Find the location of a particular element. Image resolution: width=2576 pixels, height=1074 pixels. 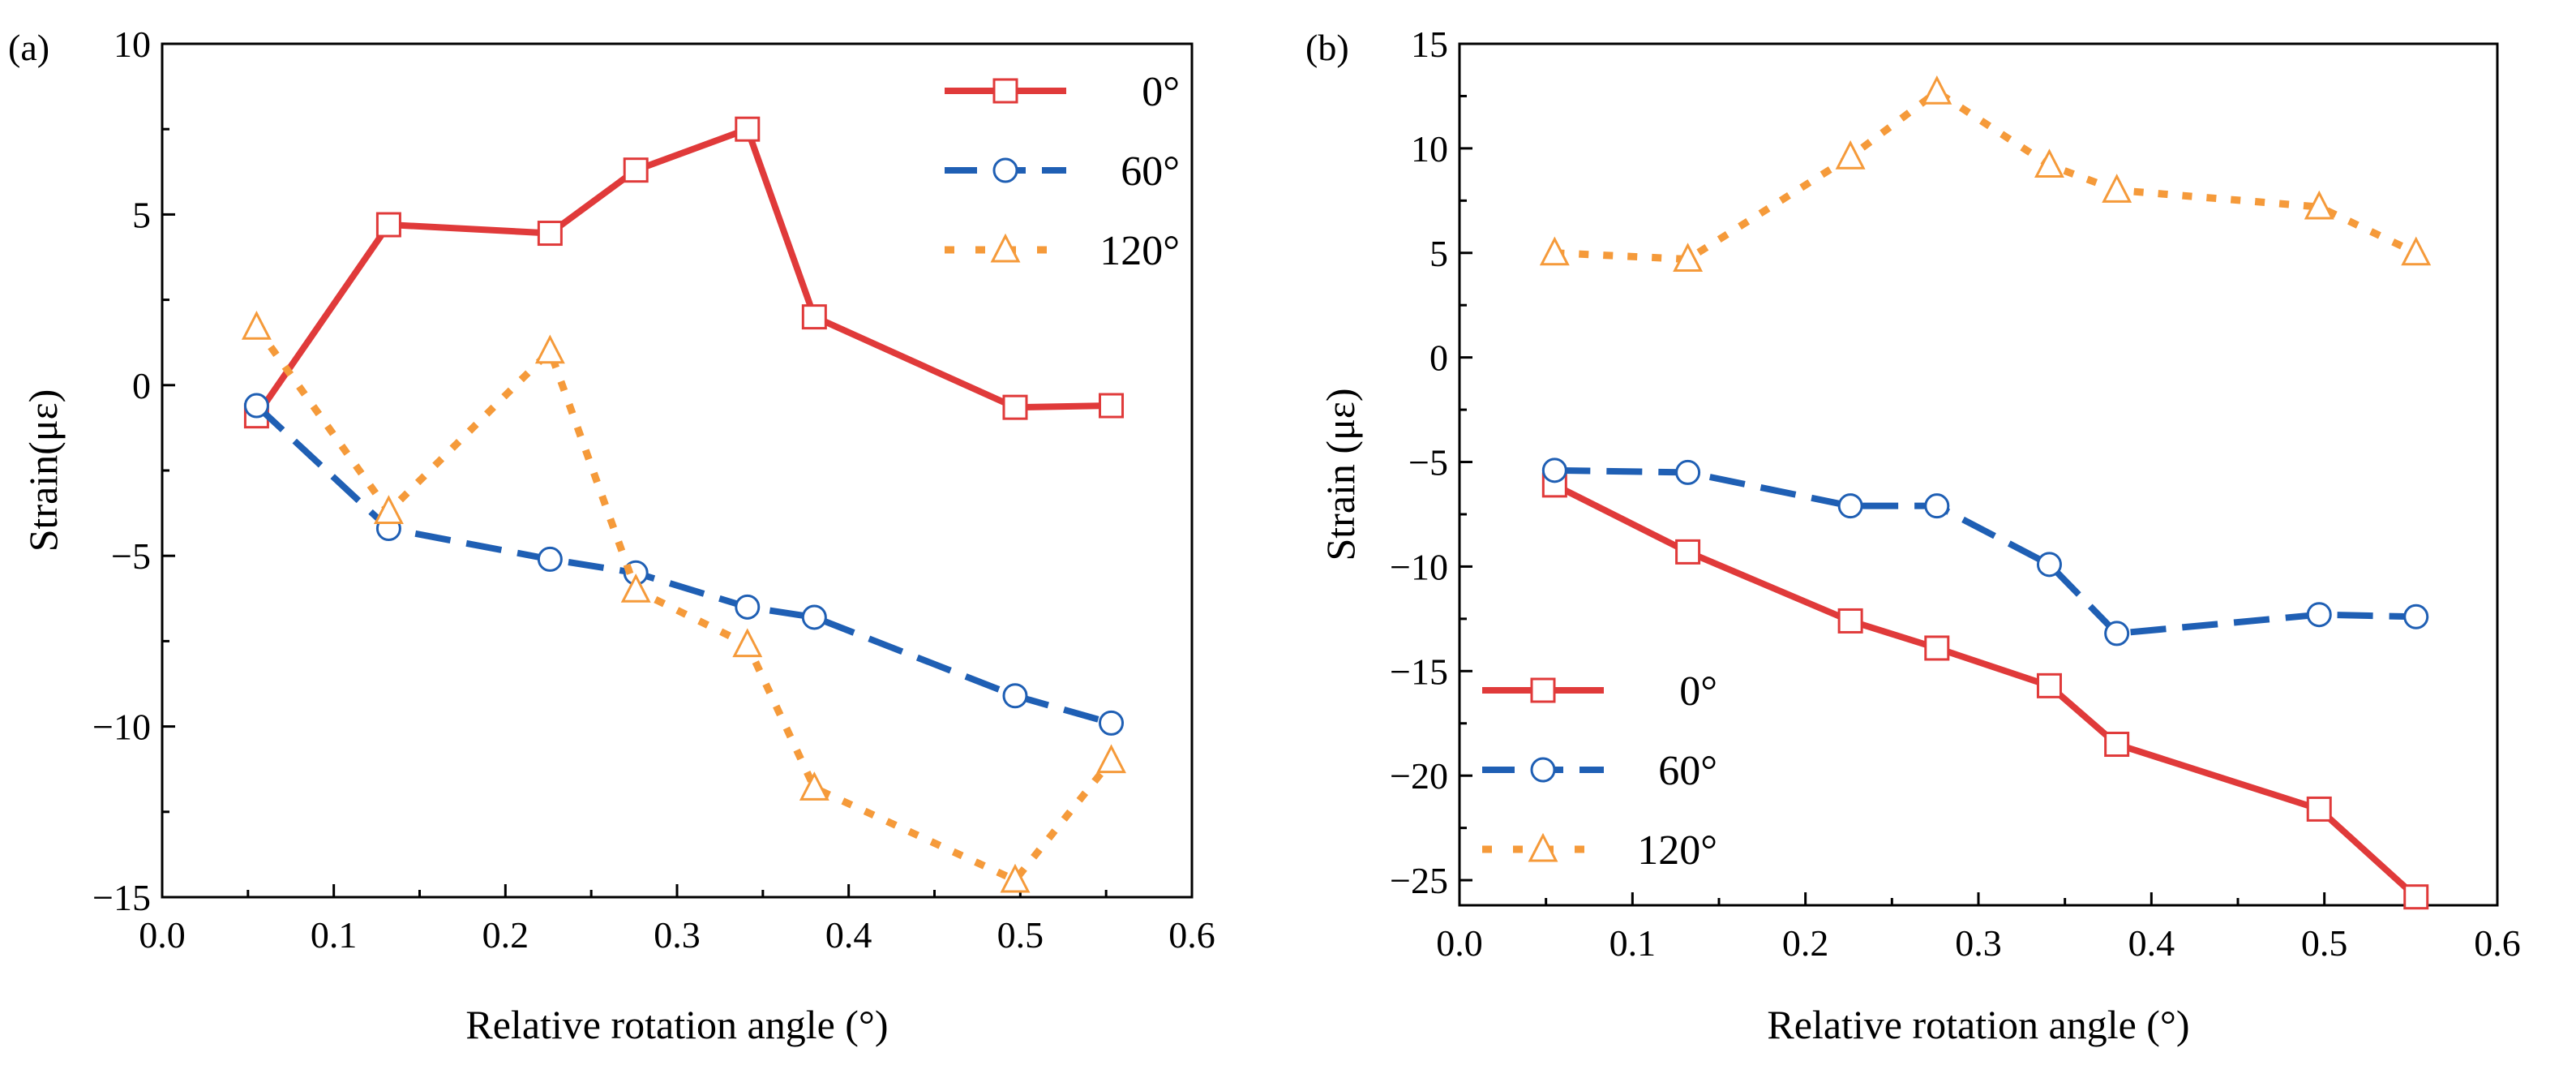

series-60deg is located at coordinates (1985, 552).